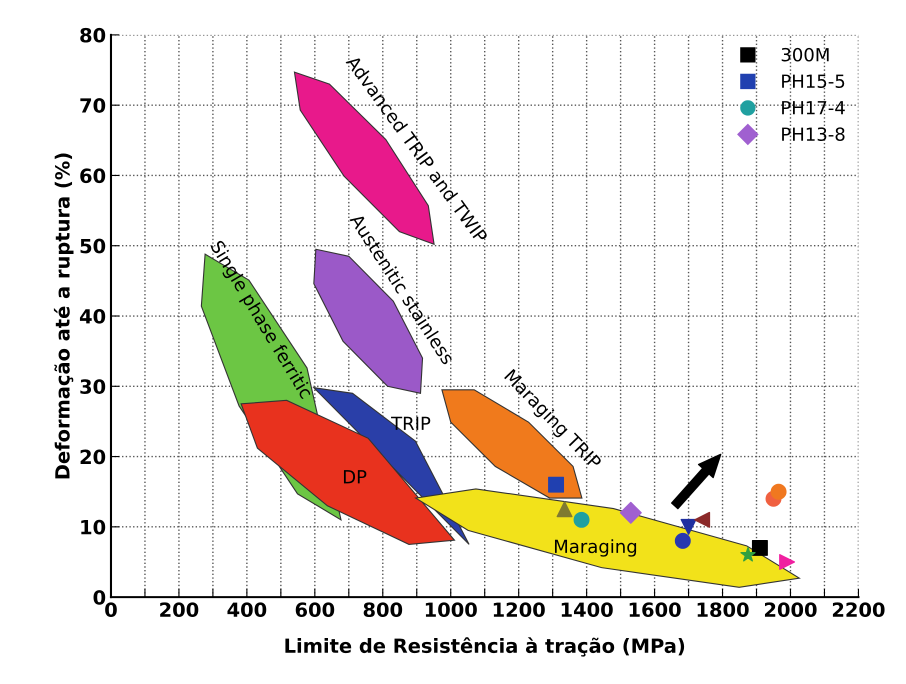 The width and height of the screenshot is (906, 684). Describe the element at coordinates (813, 81) in the screenshot. I see `legend-label: PH15-5` at that location.